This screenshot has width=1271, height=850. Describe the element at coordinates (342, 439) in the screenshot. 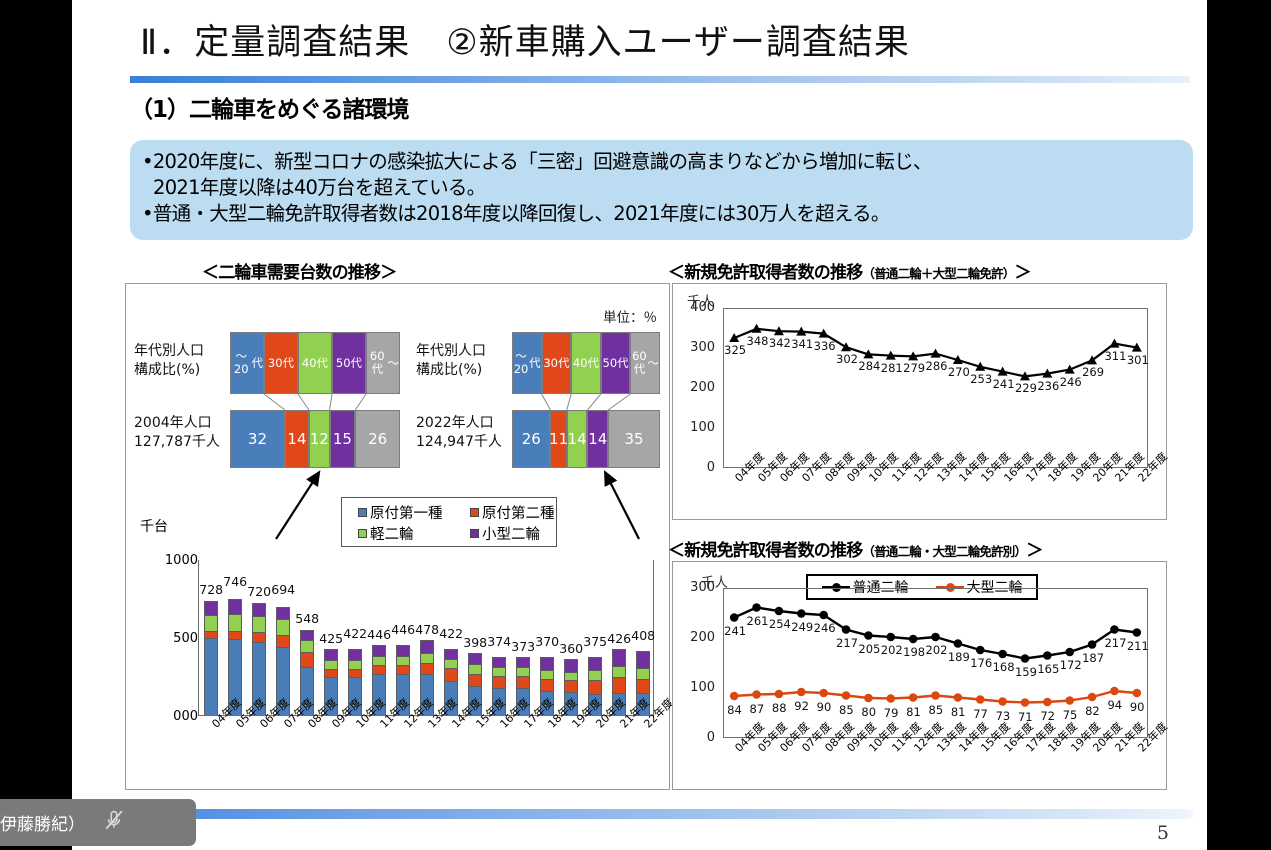

I see `population-share-cell-0-3: 15` at that location.